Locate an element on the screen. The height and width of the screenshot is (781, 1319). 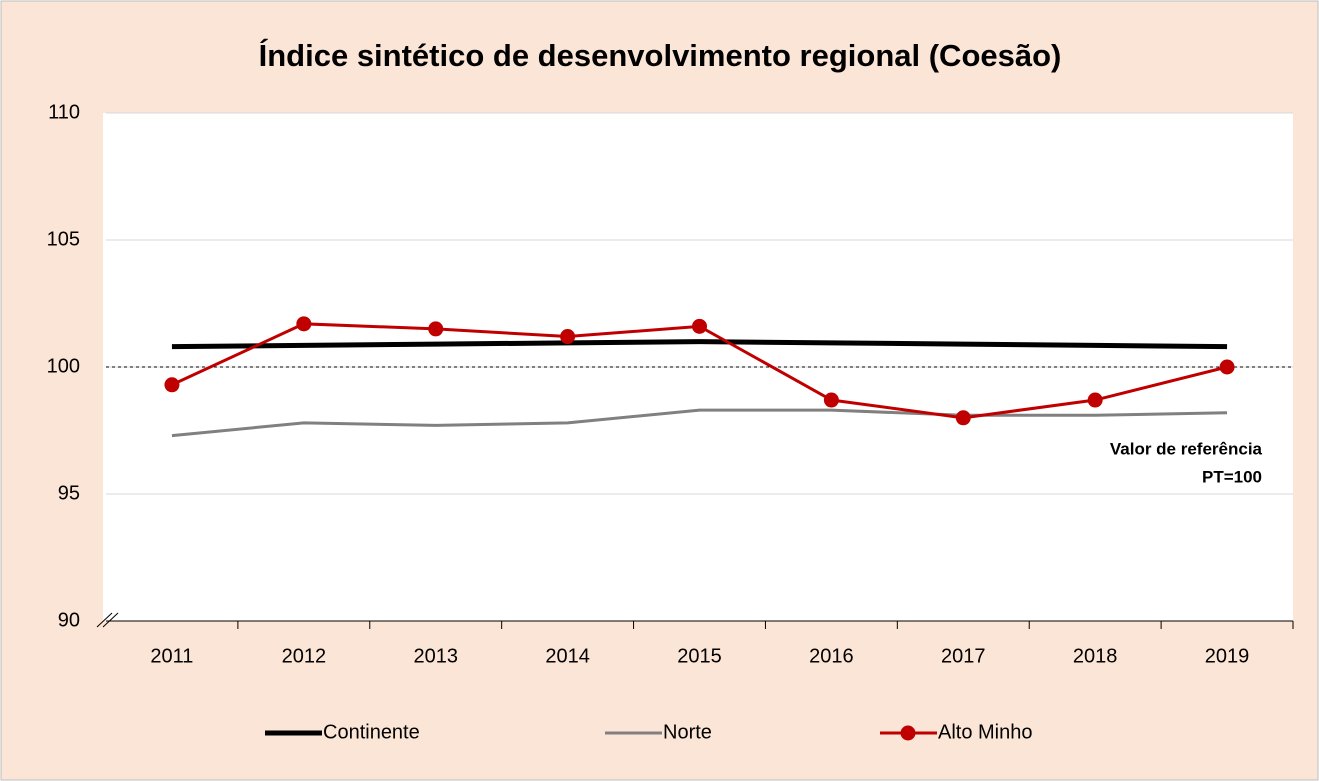
annotation: Valor de referência is located at coordinates (1186, 448).